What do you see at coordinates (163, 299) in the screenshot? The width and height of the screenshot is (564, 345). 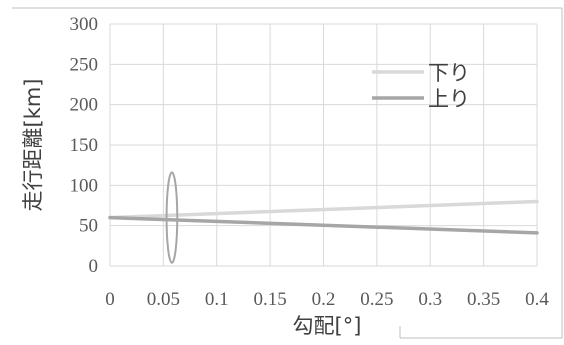 I see `x-tick-label: 0.05` at bounding box center [163, 299].